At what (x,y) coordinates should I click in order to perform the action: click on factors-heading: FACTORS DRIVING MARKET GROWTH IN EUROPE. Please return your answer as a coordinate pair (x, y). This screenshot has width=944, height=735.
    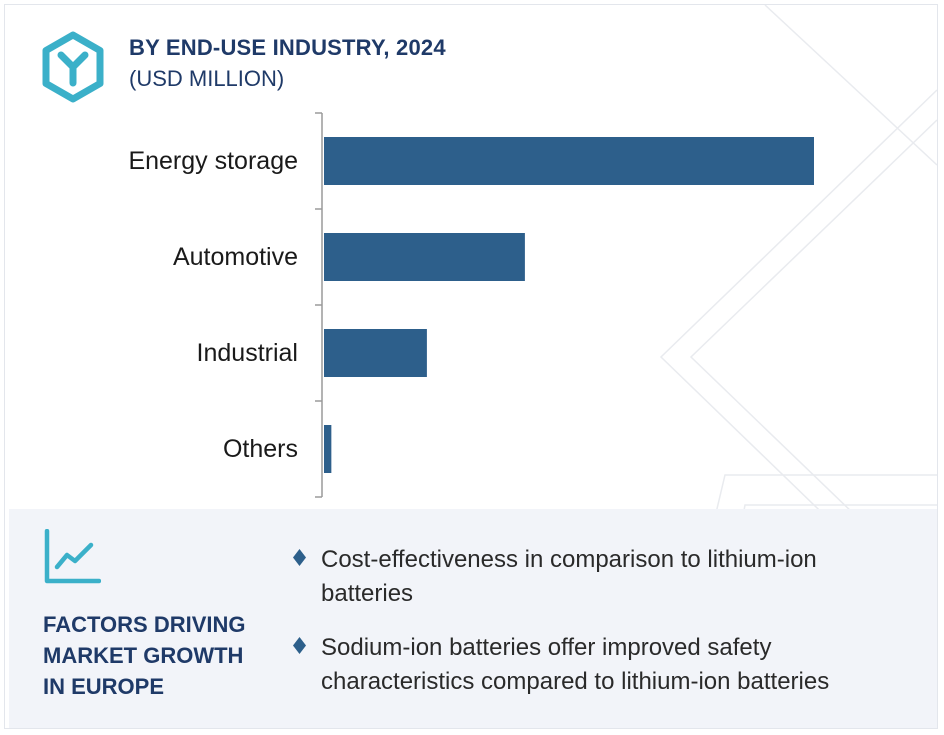
    Looking at the image, I should click on (153, 655).